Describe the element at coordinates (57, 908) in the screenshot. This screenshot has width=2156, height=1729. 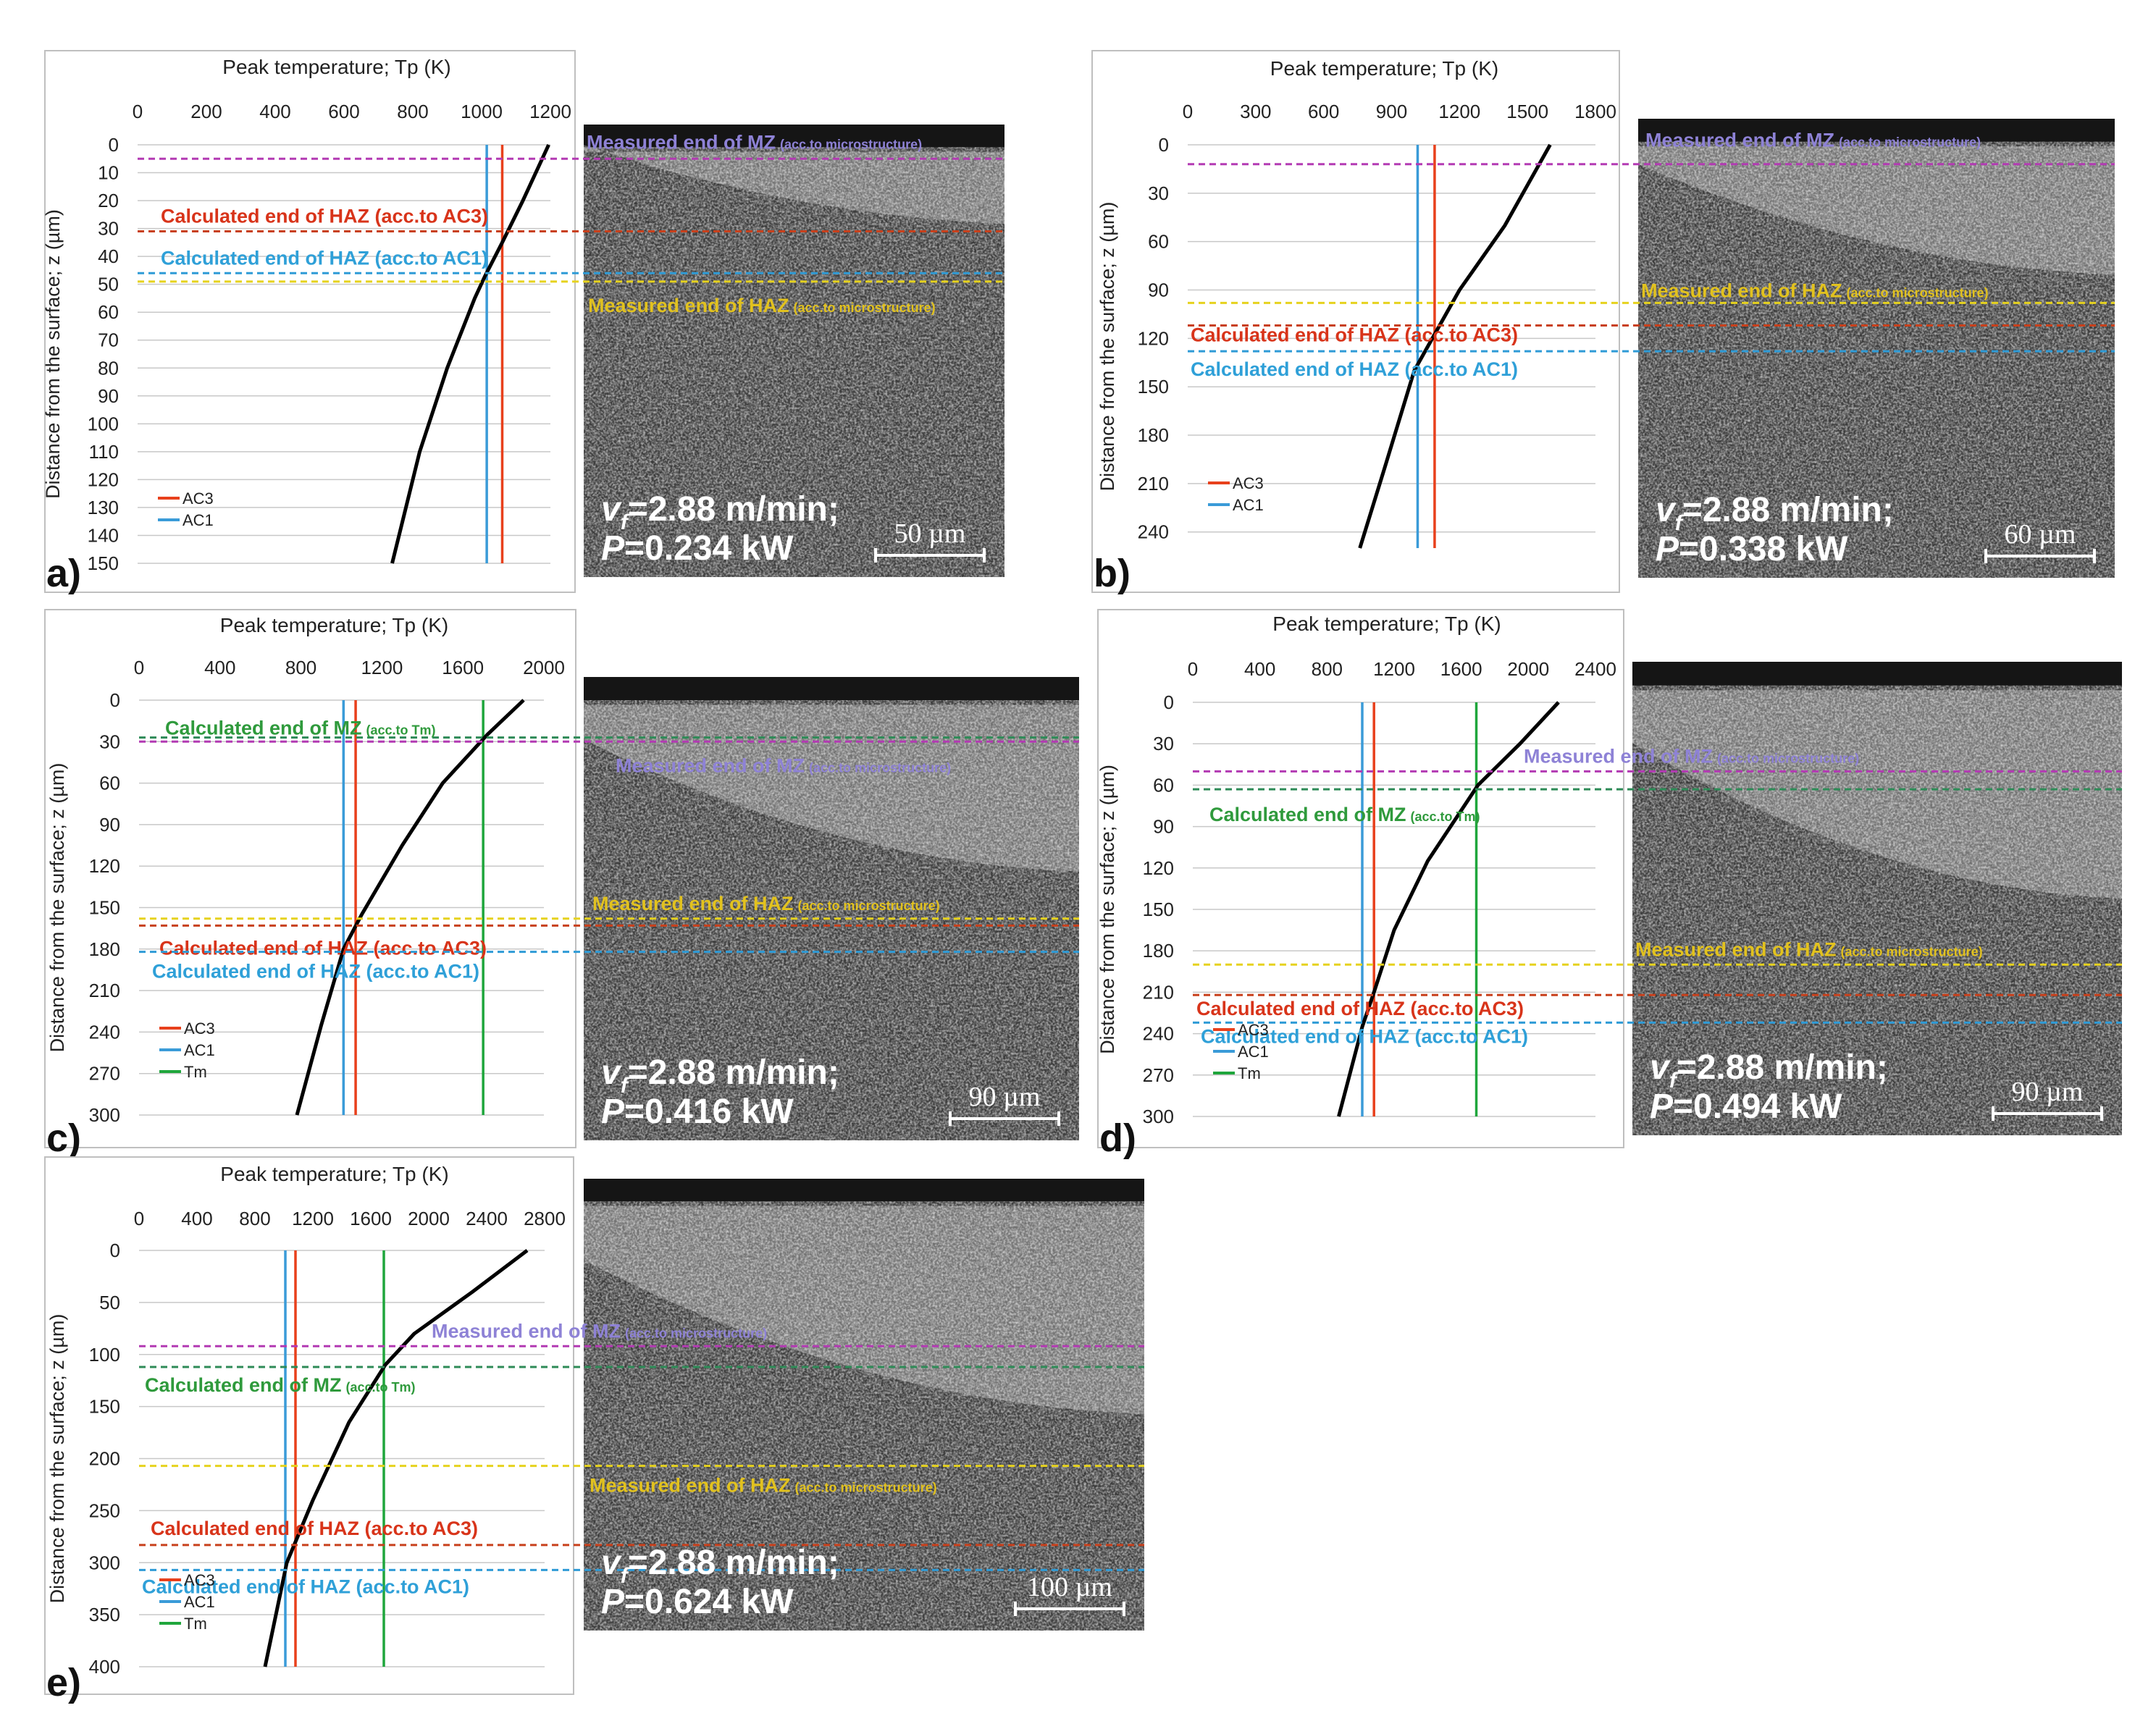
I see `y-axis-label: Distance from the surface; z (µm)` at that location.